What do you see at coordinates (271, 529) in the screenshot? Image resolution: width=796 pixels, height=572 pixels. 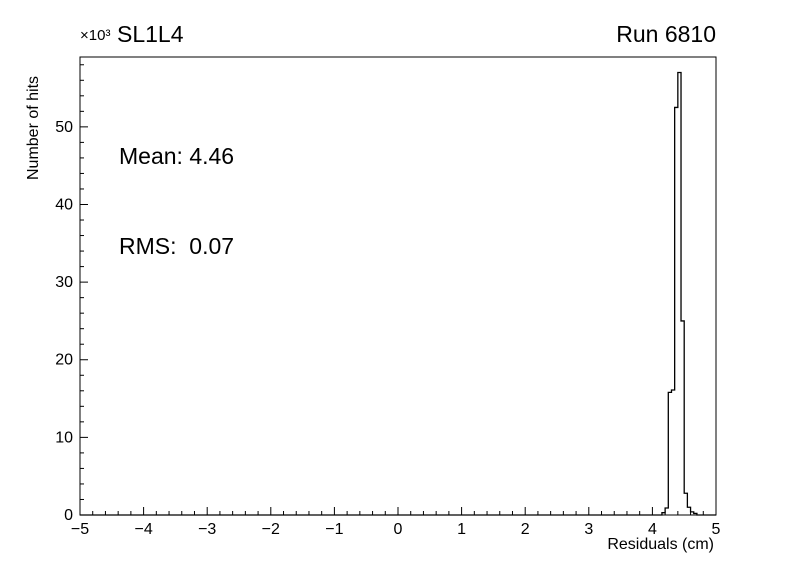 I see `x-tick-label: −2` at bounding box center [271, 529].